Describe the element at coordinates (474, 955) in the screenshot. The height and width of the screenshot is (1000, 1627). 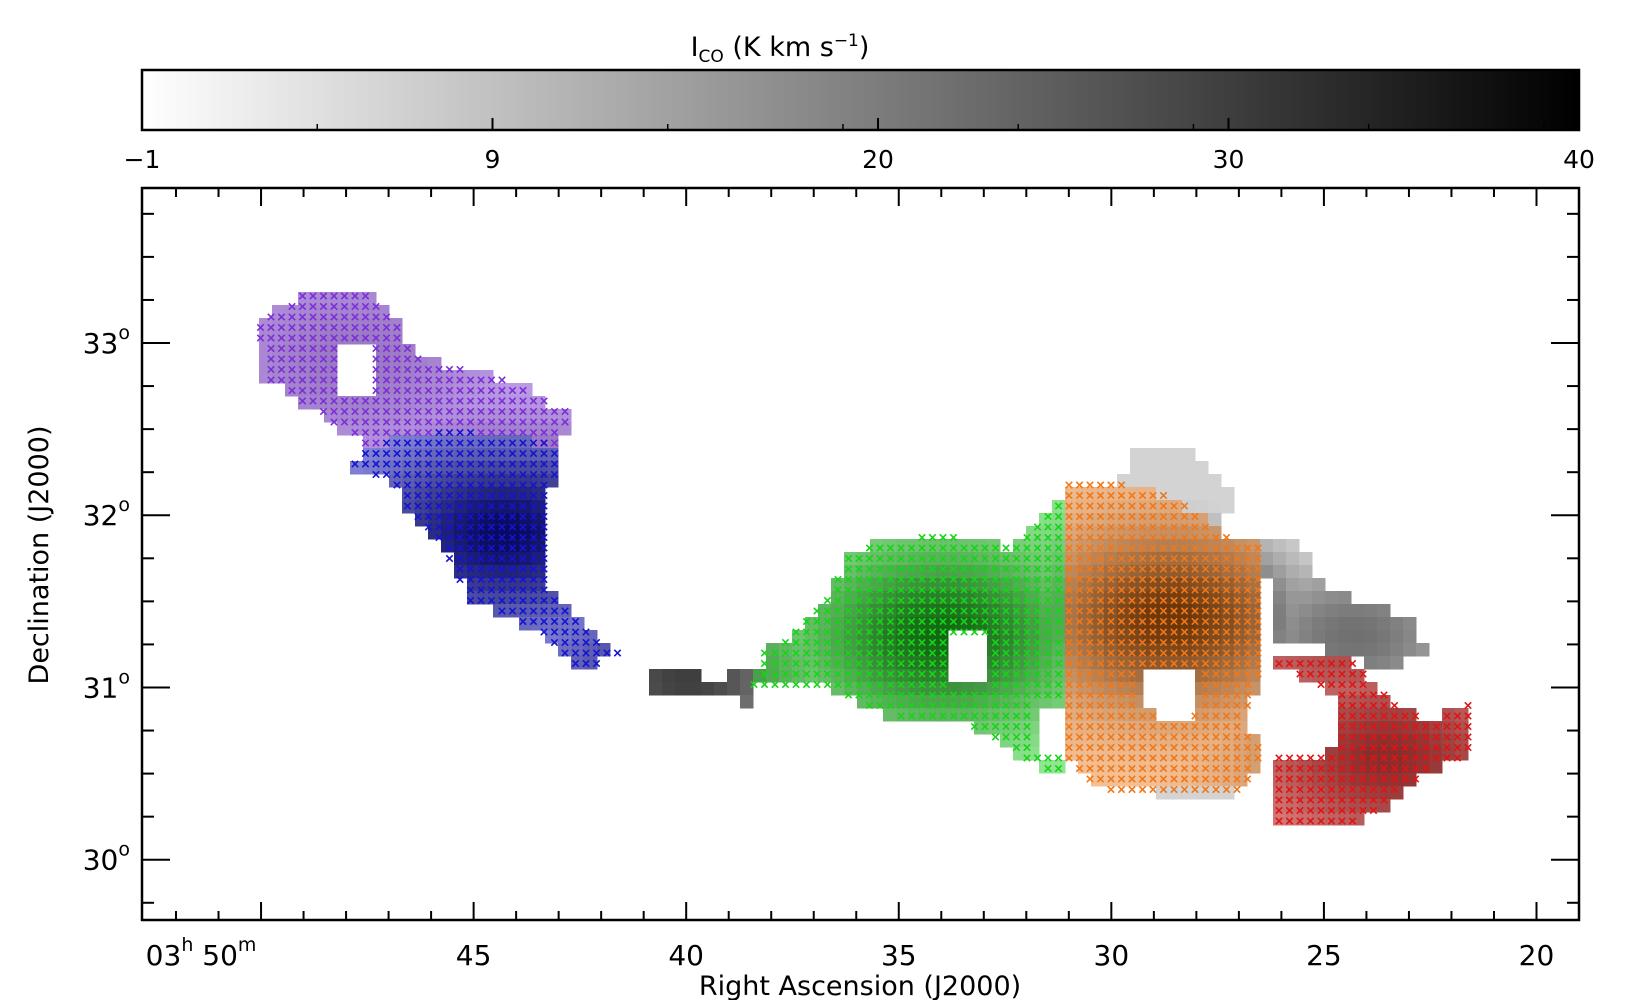
I see `x-tick-label: 45` at that location.